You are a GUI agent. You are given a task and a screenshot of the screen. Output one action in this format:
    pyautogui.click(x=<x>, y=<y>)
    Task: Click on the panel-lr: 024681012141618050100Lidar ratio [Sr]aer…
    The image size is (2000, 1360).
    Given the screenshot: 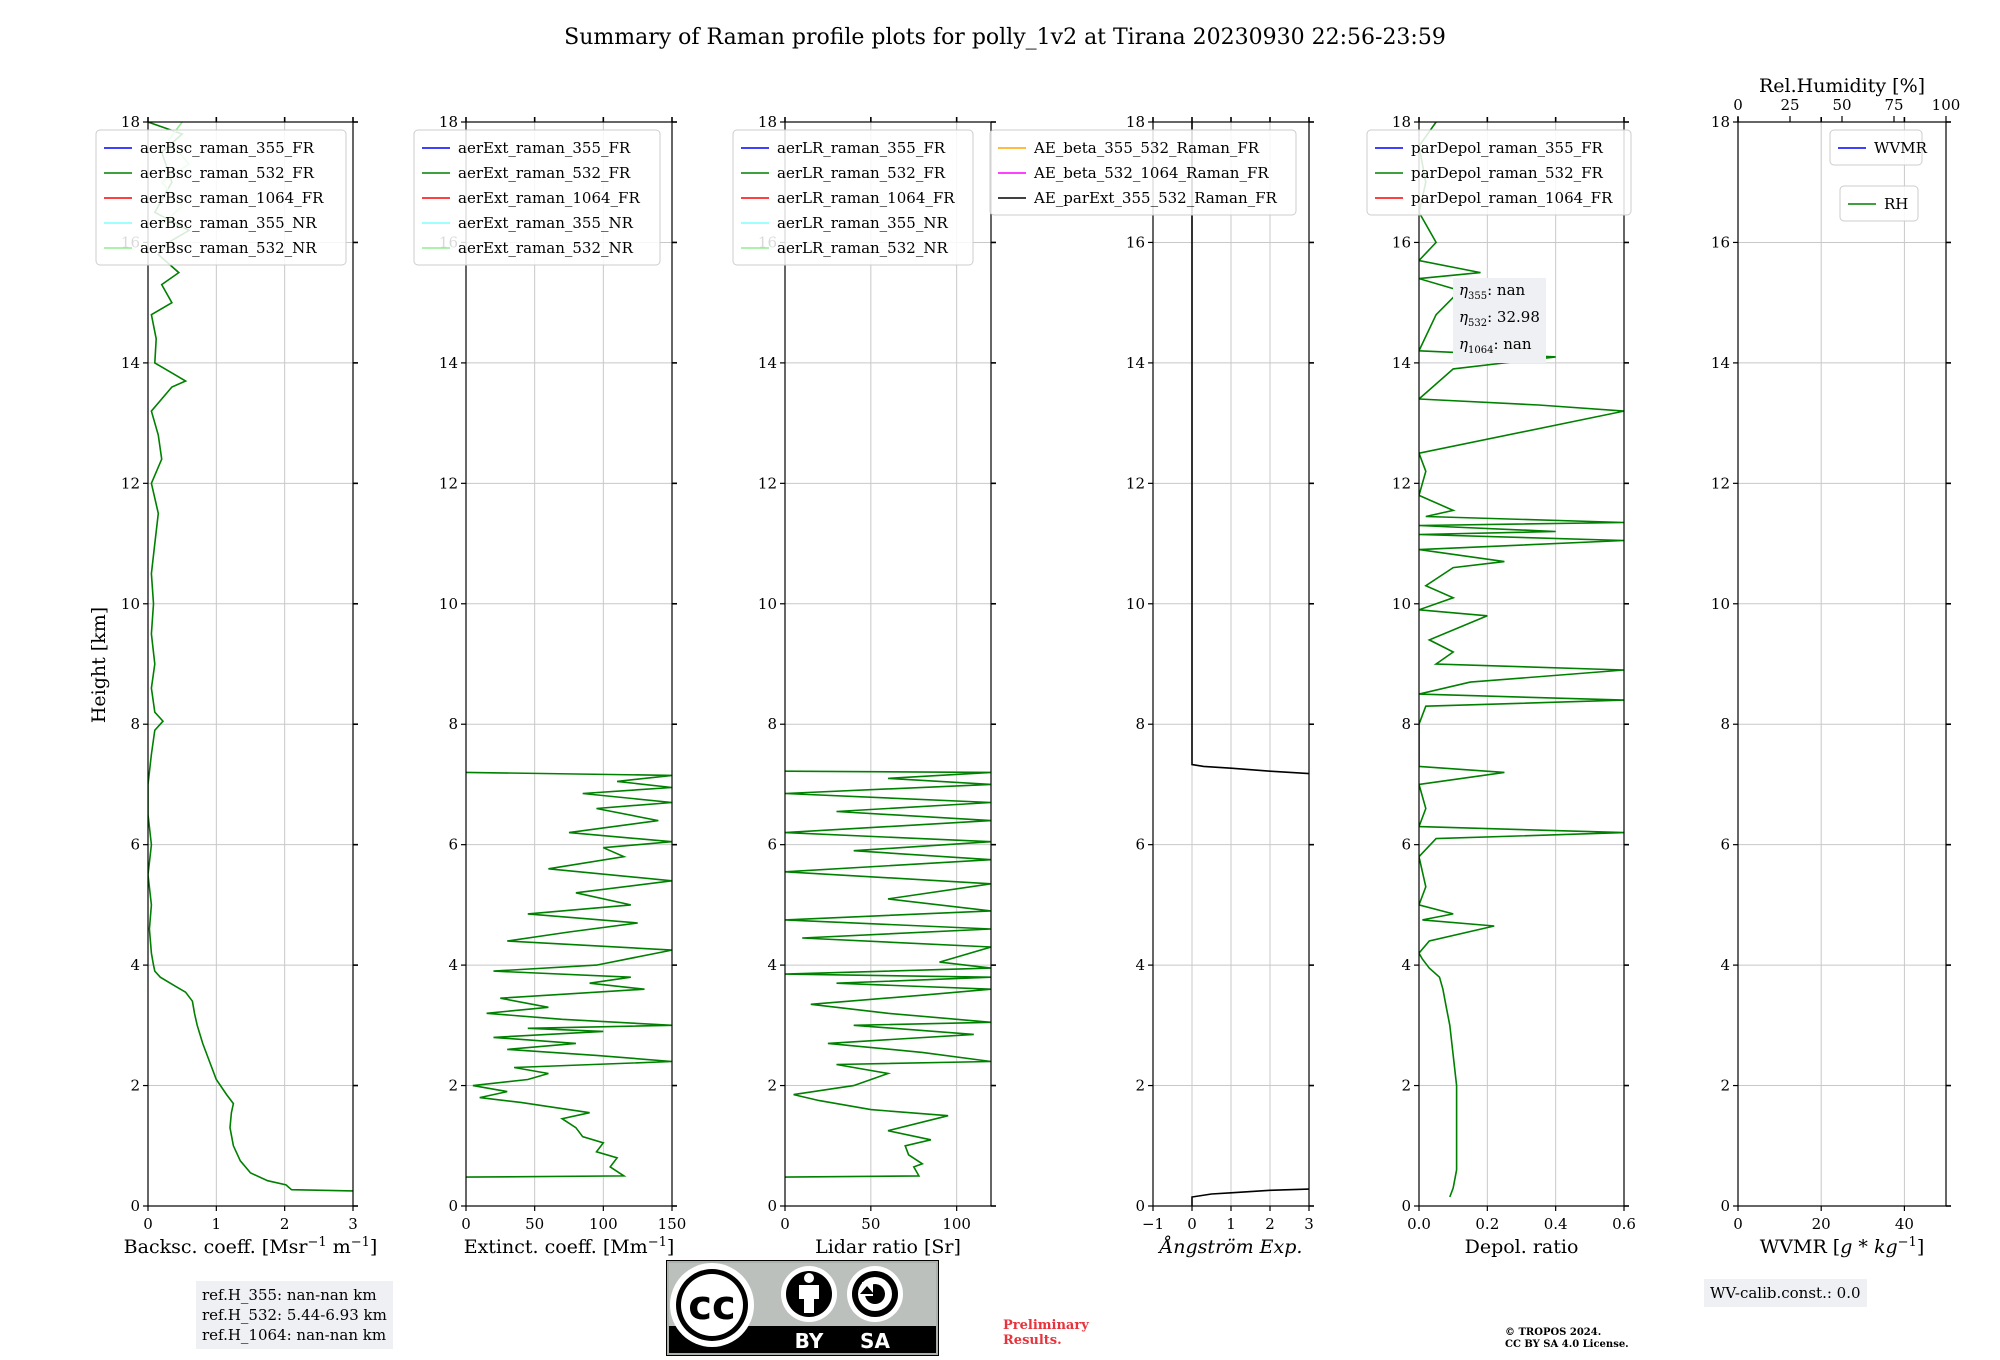 What is the action you would take?
    pyautogui.click(x=864, y=685)
    